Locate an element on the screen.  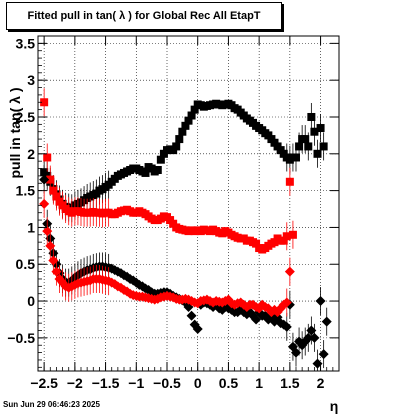
x-tick-label: −0.5 is located at coordinates (167, 383).